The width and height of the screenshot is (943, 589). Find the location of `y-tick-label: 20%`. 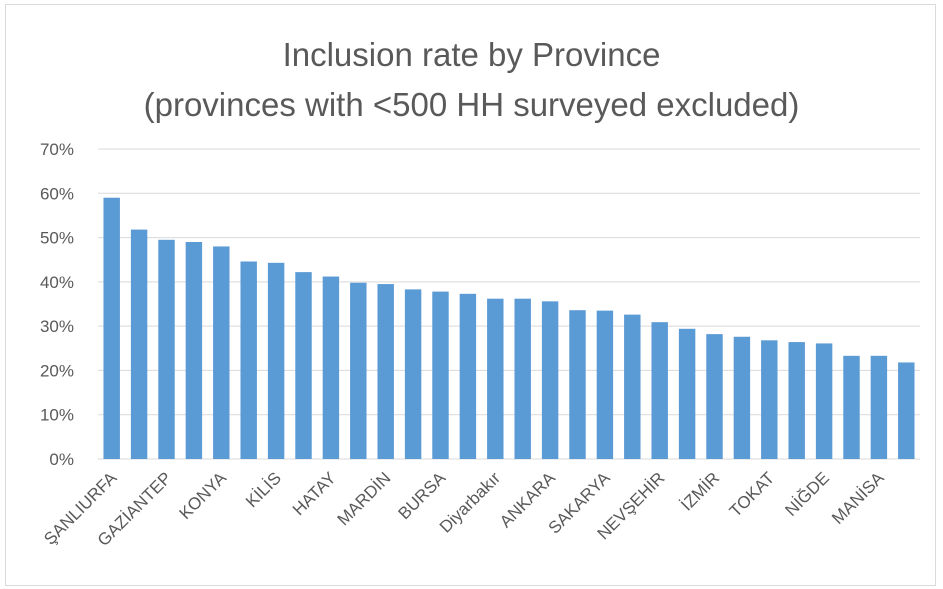

y-tick-label: 20% is located at coordinates (57, 370).